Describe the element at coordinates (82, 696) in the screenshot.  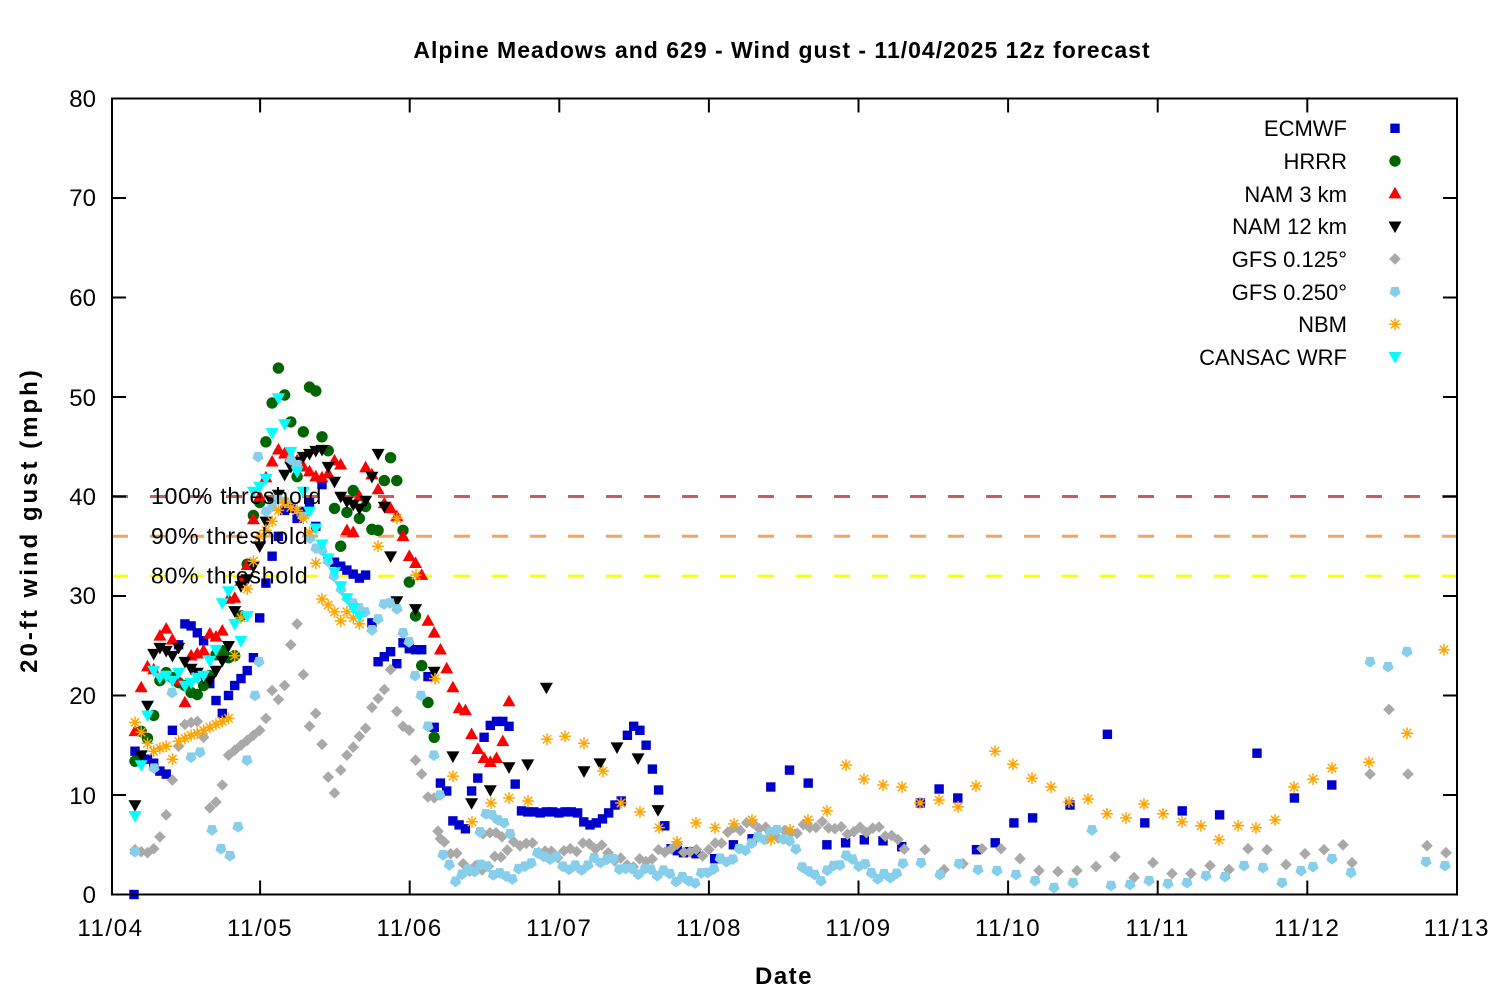
I see `svg-text: 20` at that location.